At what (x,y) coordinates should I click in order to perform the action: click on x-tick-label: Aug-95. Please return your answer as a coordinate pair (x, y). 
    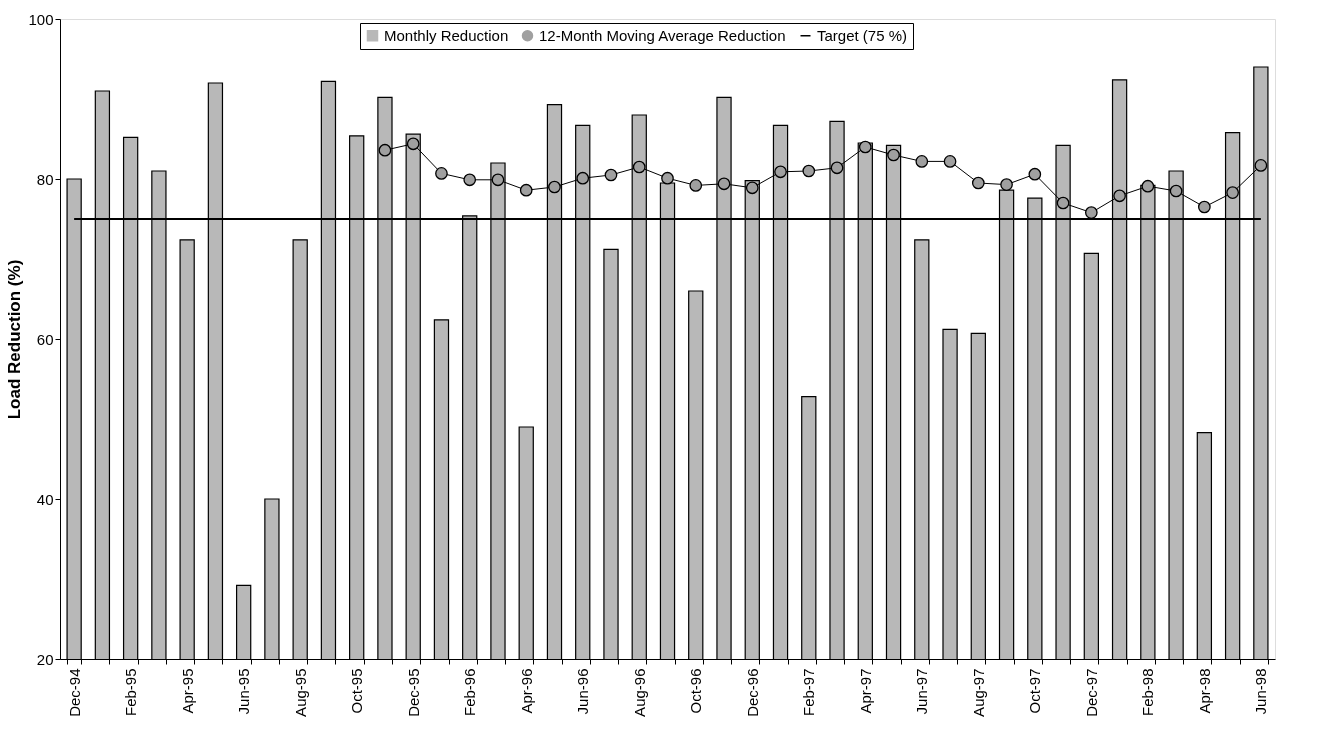
    Looking at the image, I should click on (300, 692).